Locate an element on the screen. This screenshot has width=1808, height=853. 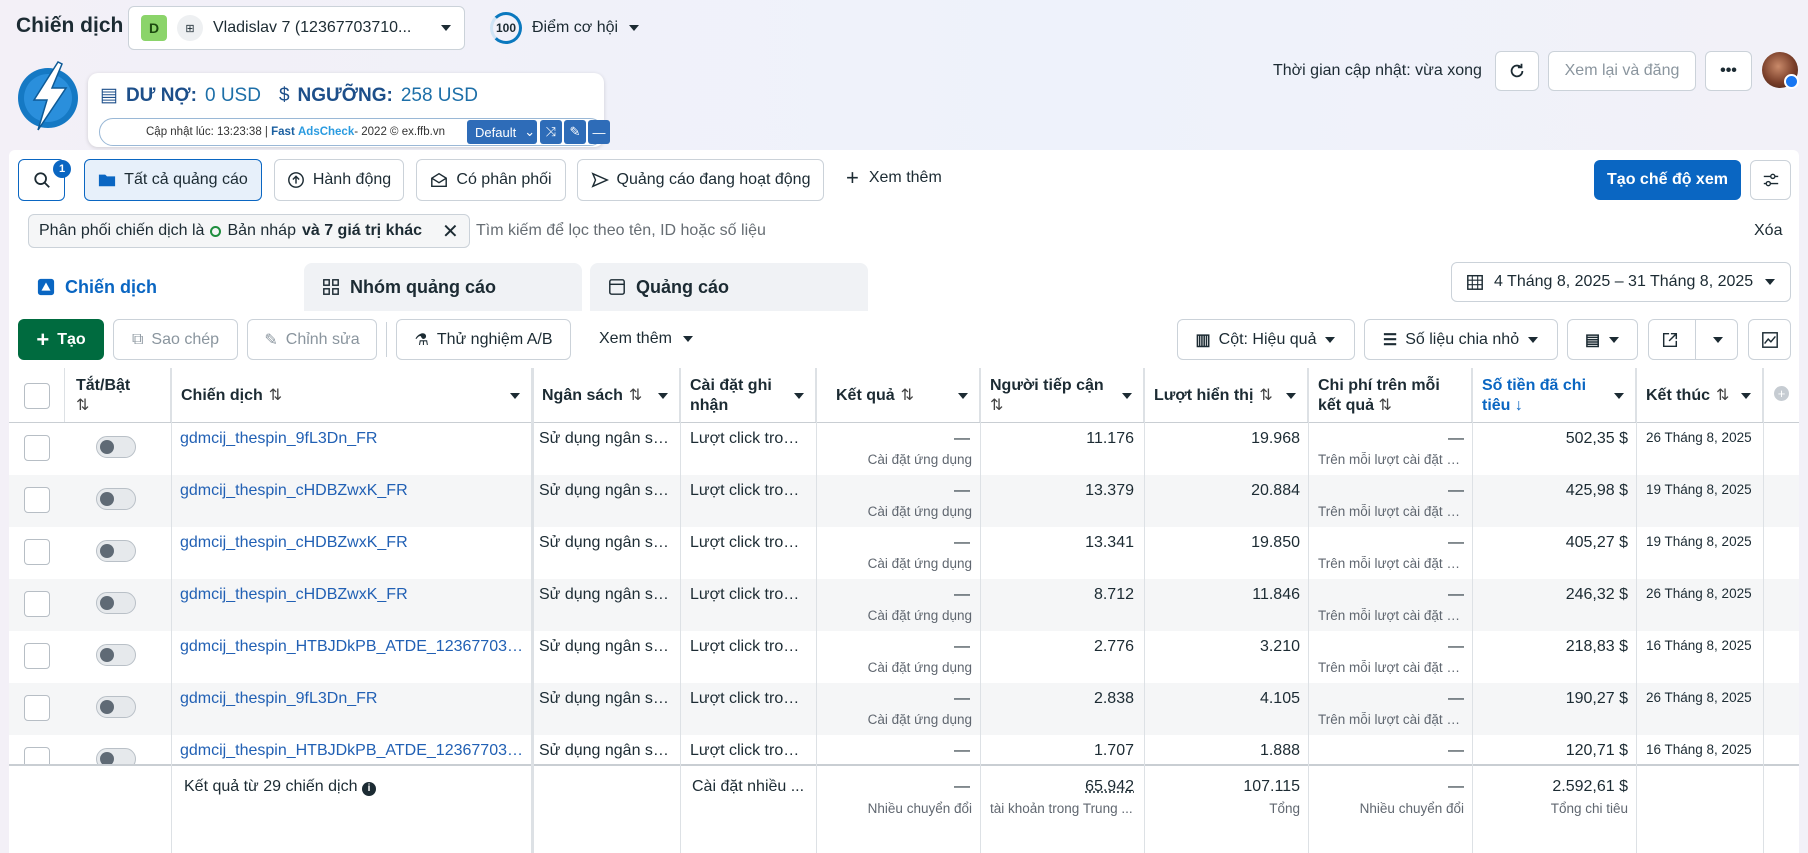
header-amount-spent: Số tiền đã chi tiêu ↓ is located at coordinates (1554, 395).